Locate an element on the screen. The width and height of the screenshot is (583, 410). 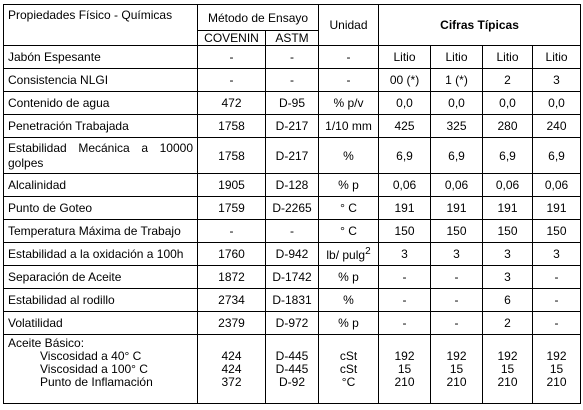
value-cell: % is located at coordinates (349, 155).